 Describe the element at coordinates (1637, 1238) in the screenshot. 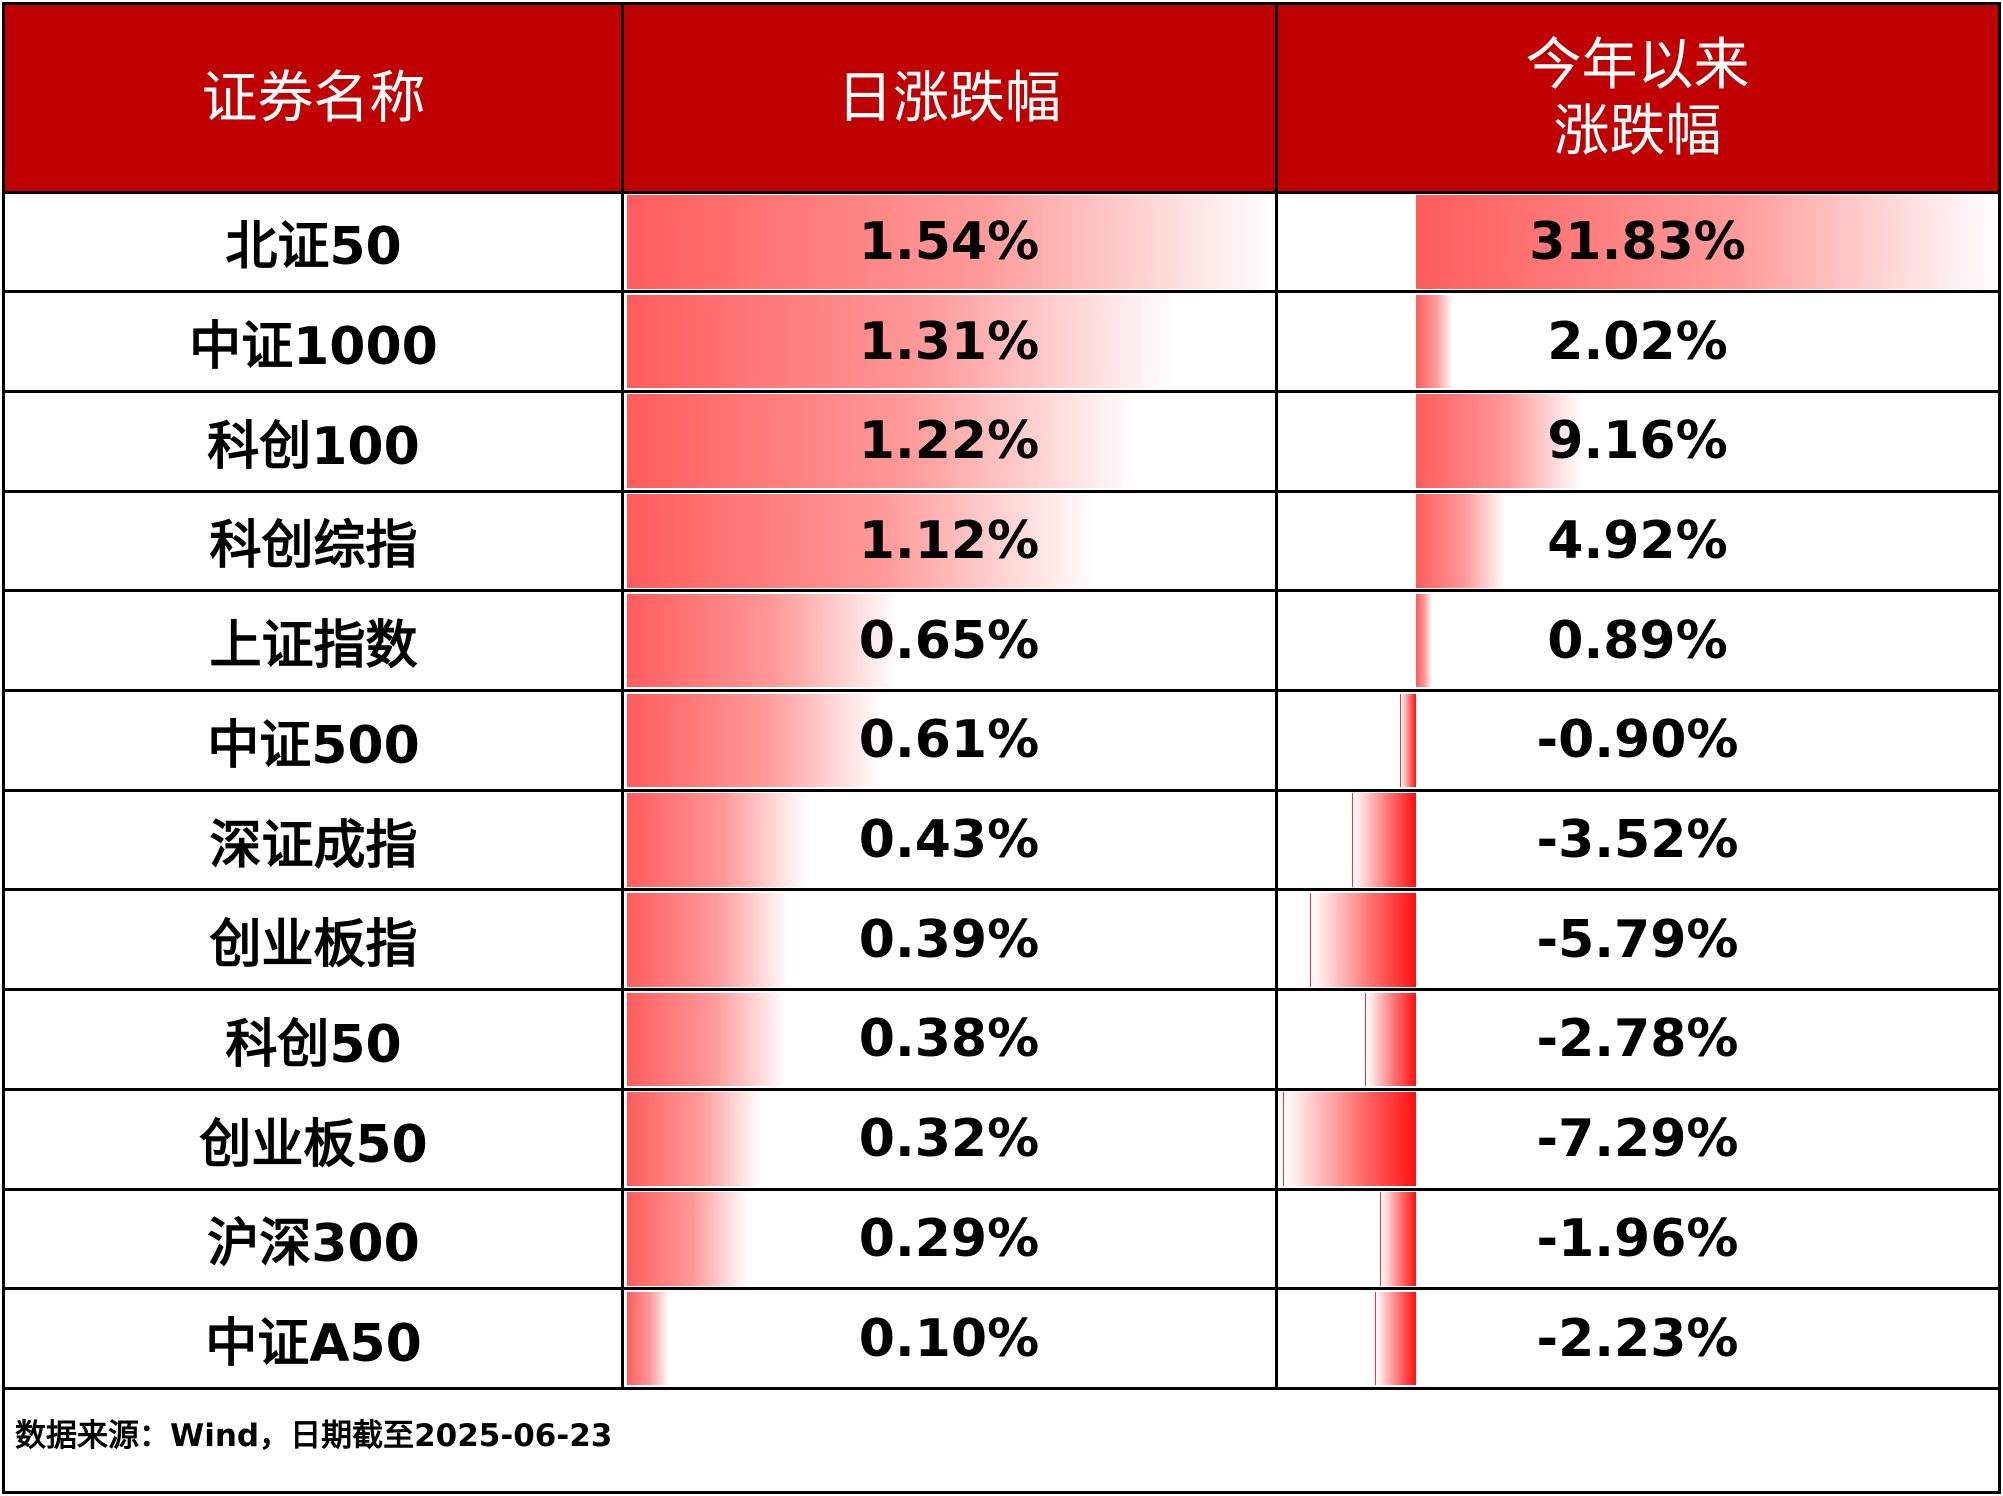

I see `change-value: -1.96%` at that location.